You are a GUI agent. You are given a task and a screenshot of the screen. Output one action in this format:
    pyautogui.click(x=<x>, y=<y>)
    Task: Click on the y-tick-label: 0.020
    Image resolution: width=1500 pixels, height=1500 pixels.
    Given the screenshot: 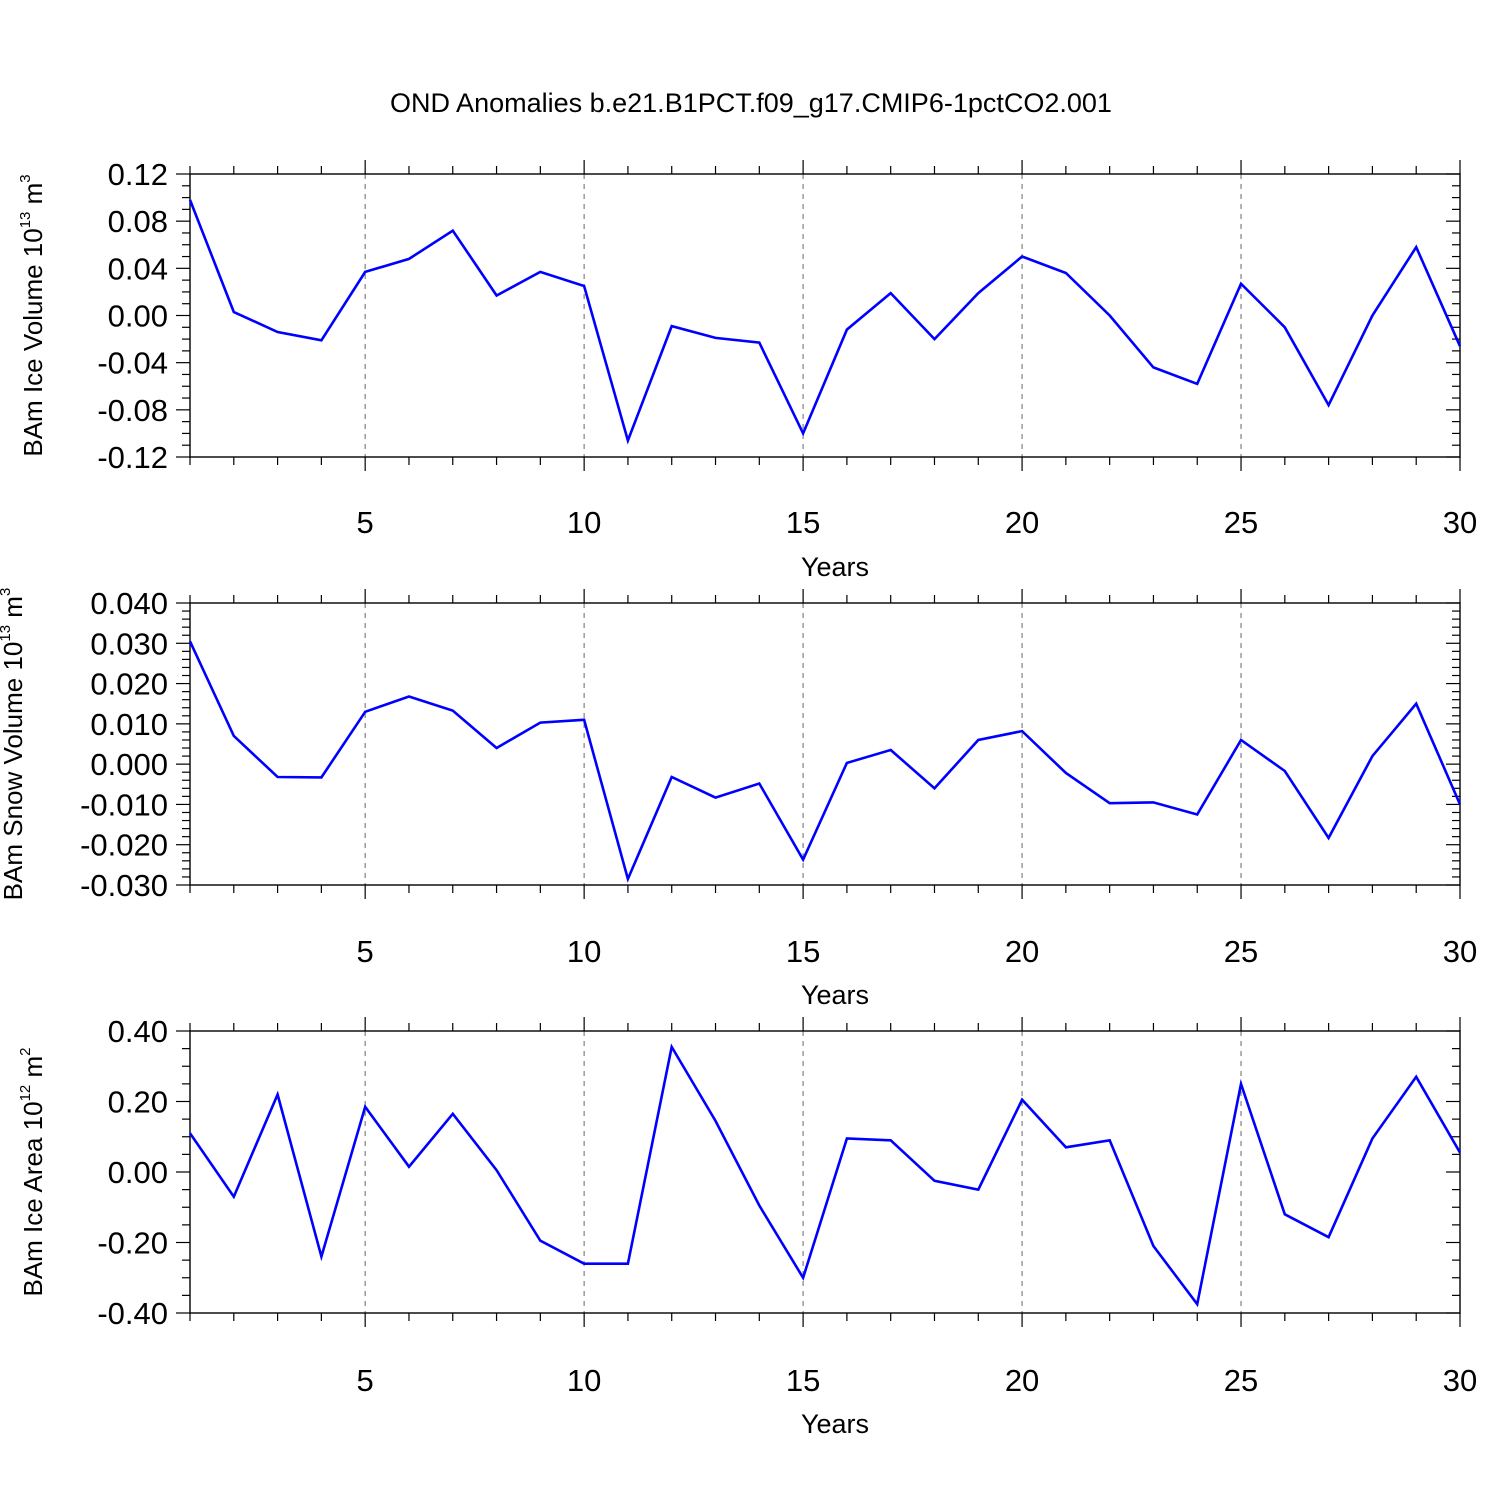 What is the action you would take?
    pyautogui.click(x=129, y=684)
    